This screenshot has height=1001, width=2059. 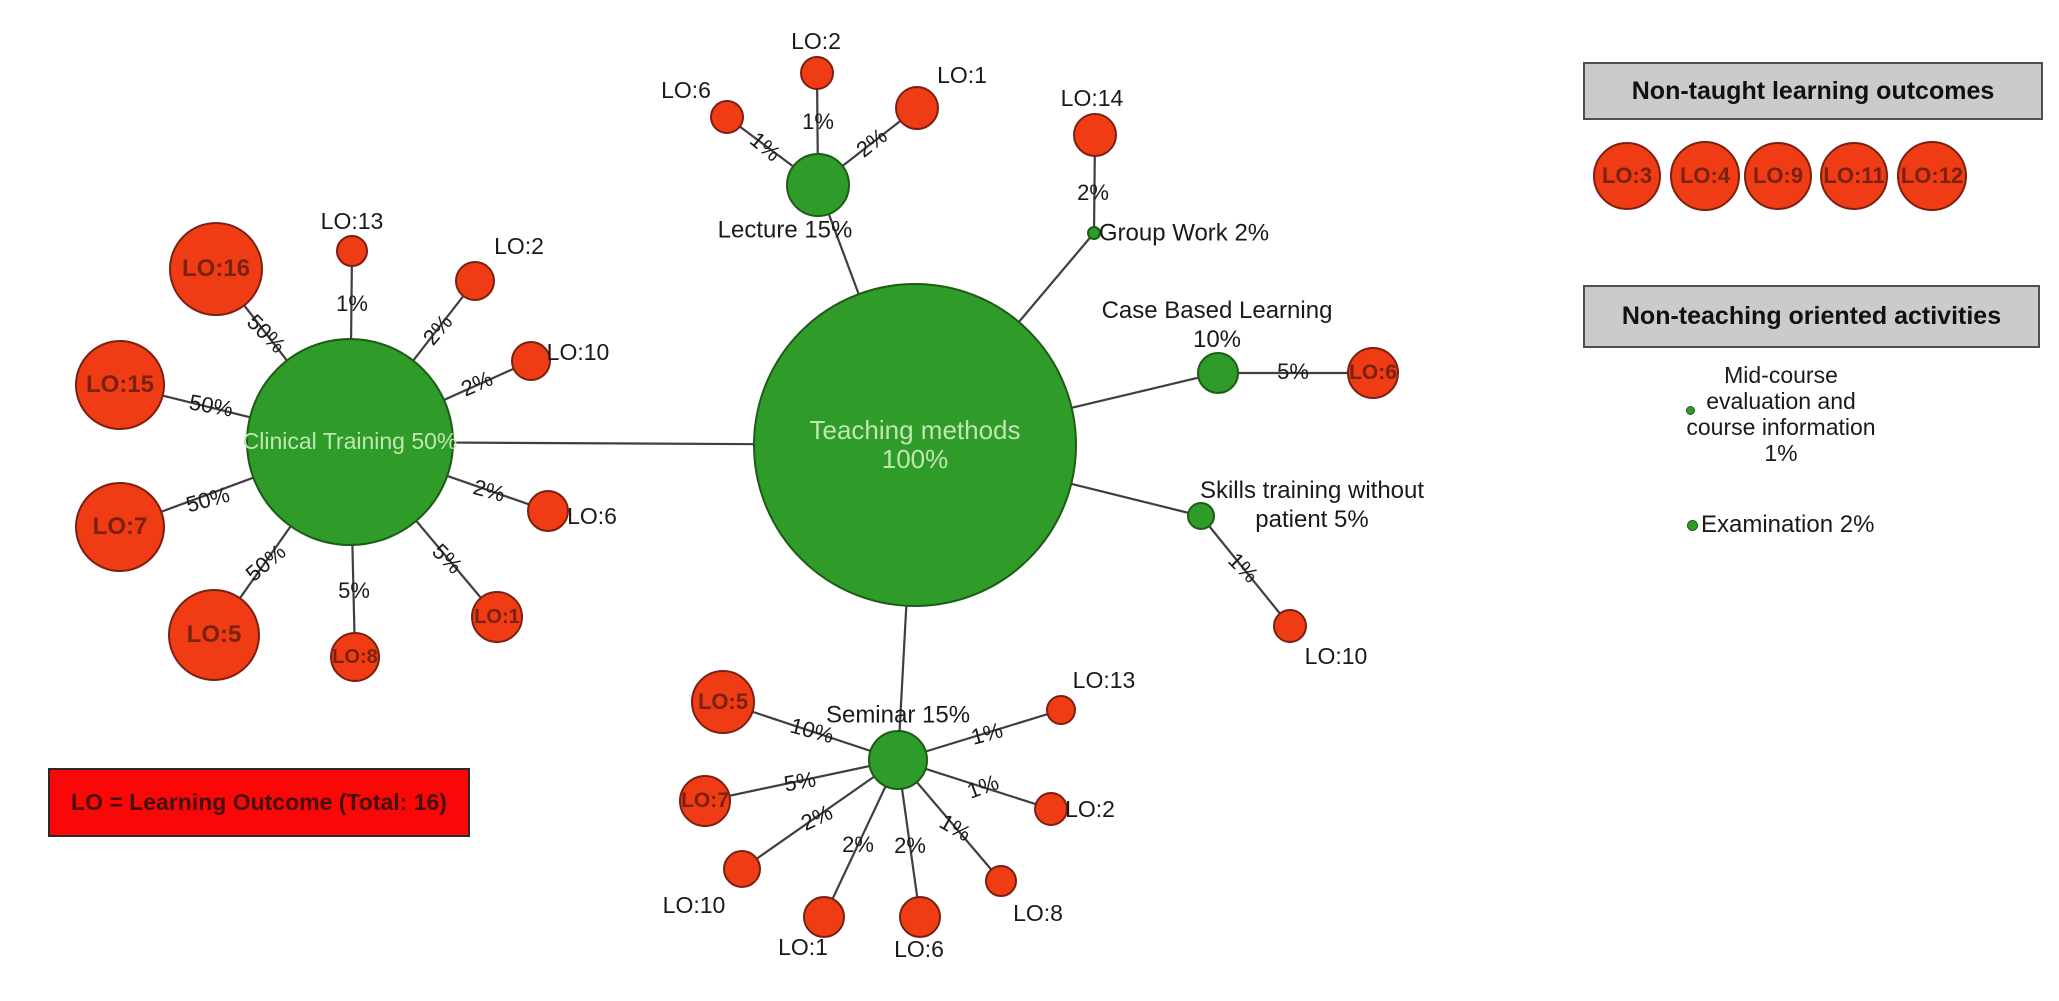 I want to click on edge-pct-clinical-c13: 1%, so click(x=352, y=303).